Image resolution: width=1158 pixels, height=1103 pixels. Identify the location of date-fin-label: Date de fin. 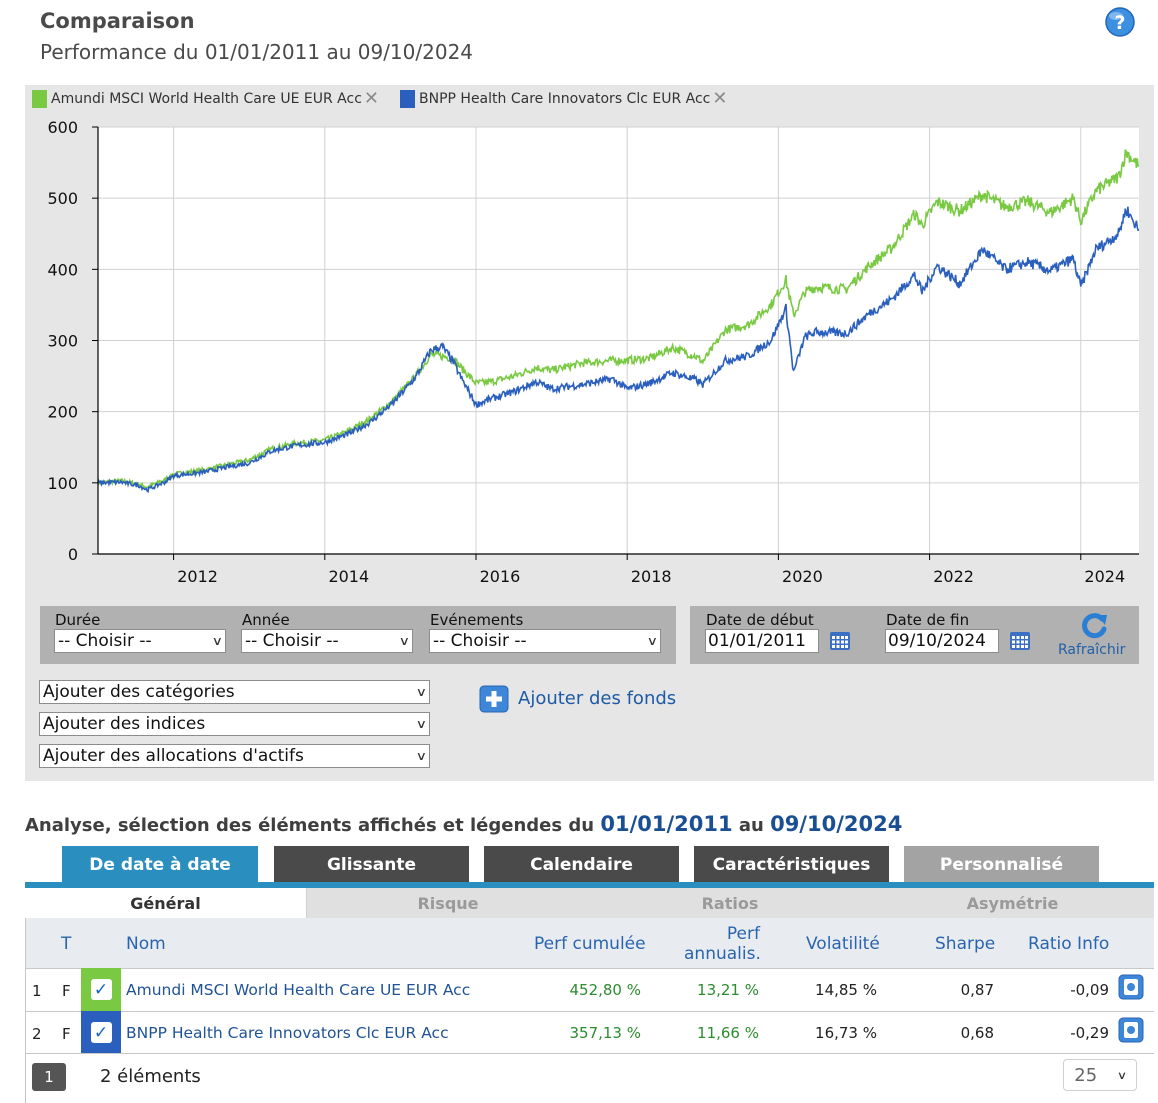
(928, 620).